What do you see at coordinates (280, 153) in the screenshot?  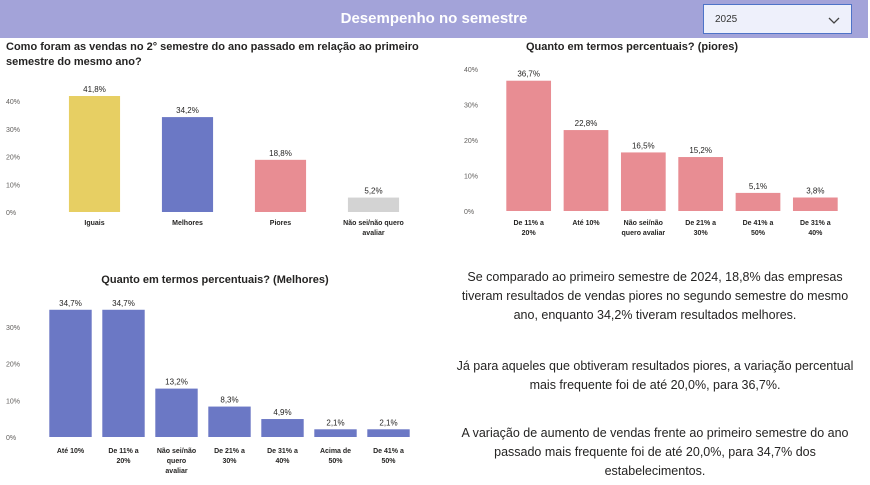 I see `data-label: 18,8%` at bounding box center [280, 153].